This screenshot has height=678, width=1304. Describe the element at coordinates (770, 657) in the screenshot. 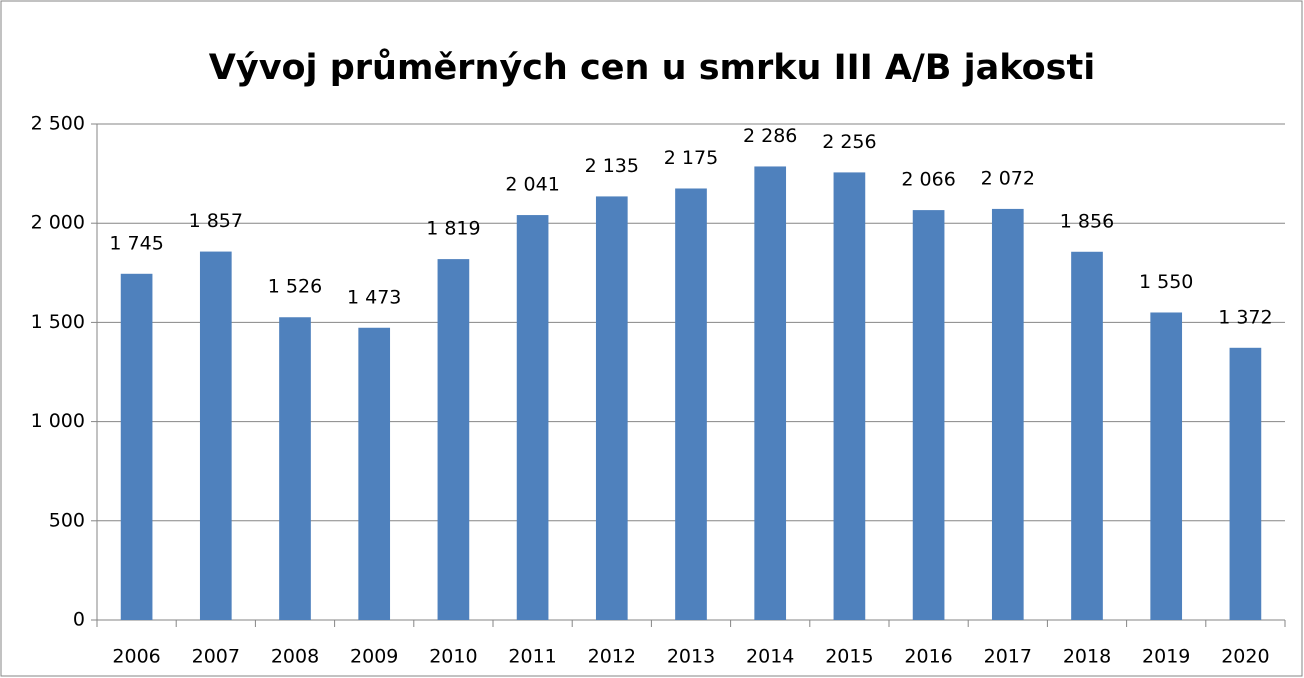

I see `x-tick-label: 2014` at that location.